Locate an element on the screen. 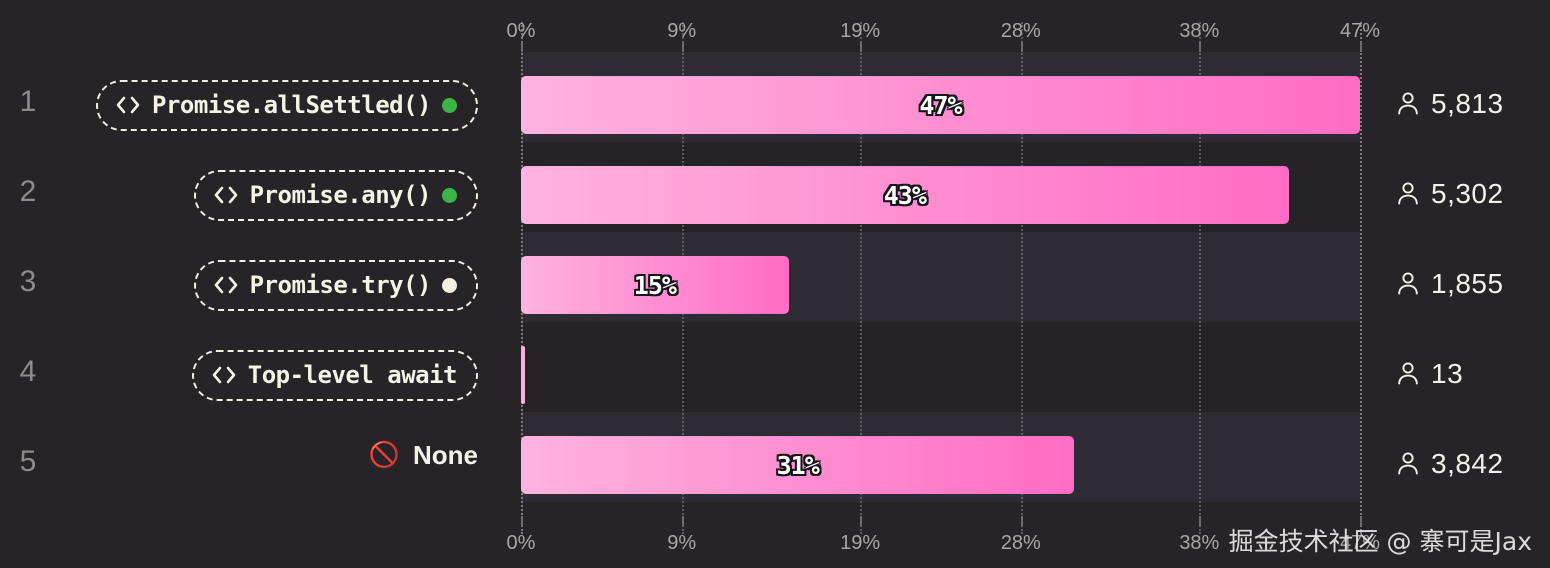 The width and height of the screenshot is (1550, 568). count-value: 3,842 is located at coordinates (1467, 463).